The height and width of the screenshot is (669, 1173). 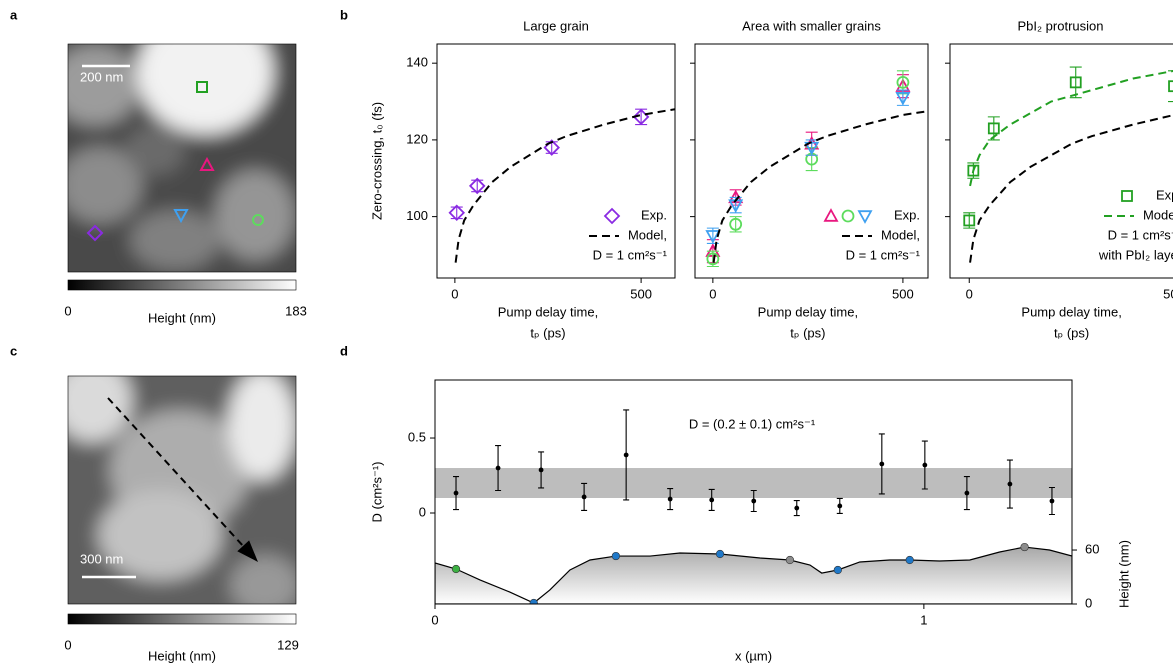 I want to click on colorbar-max: 183, so click(x=296, y=310).